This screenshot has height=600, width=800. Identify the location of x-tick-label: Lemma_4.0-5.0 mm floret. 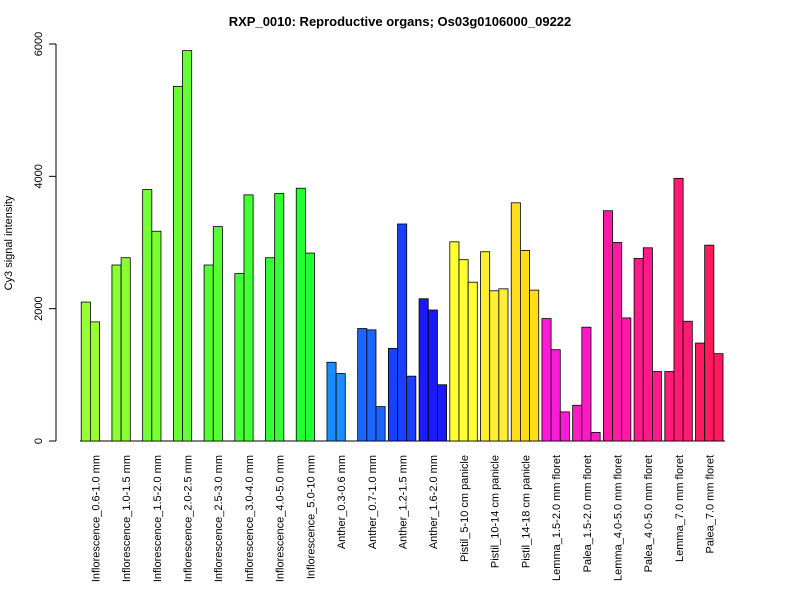
(619, 518).